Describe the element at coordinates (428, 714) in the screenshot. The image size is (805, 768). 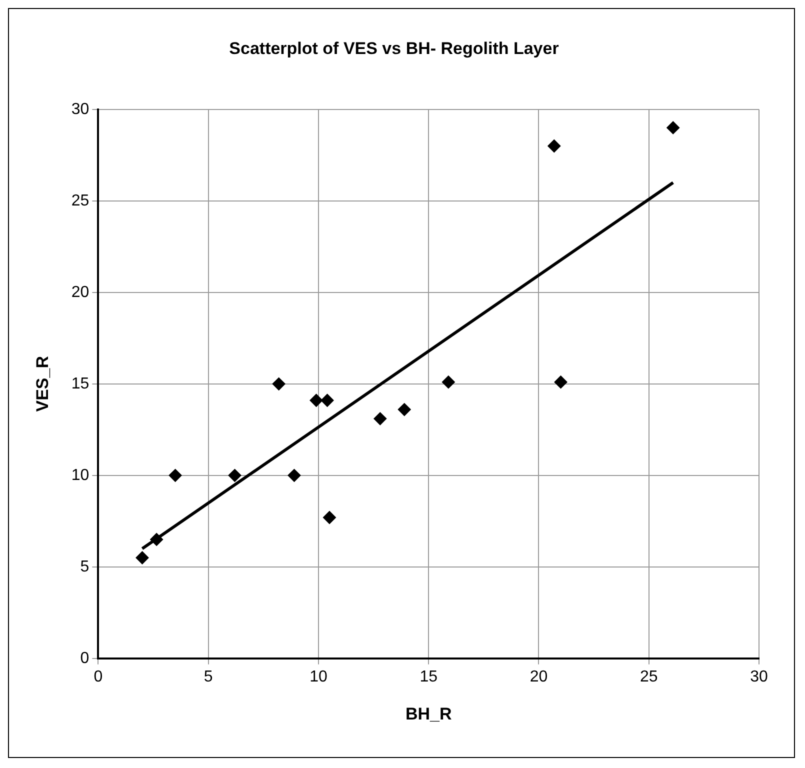
I see `x-axis-title: BH_R` at that location.